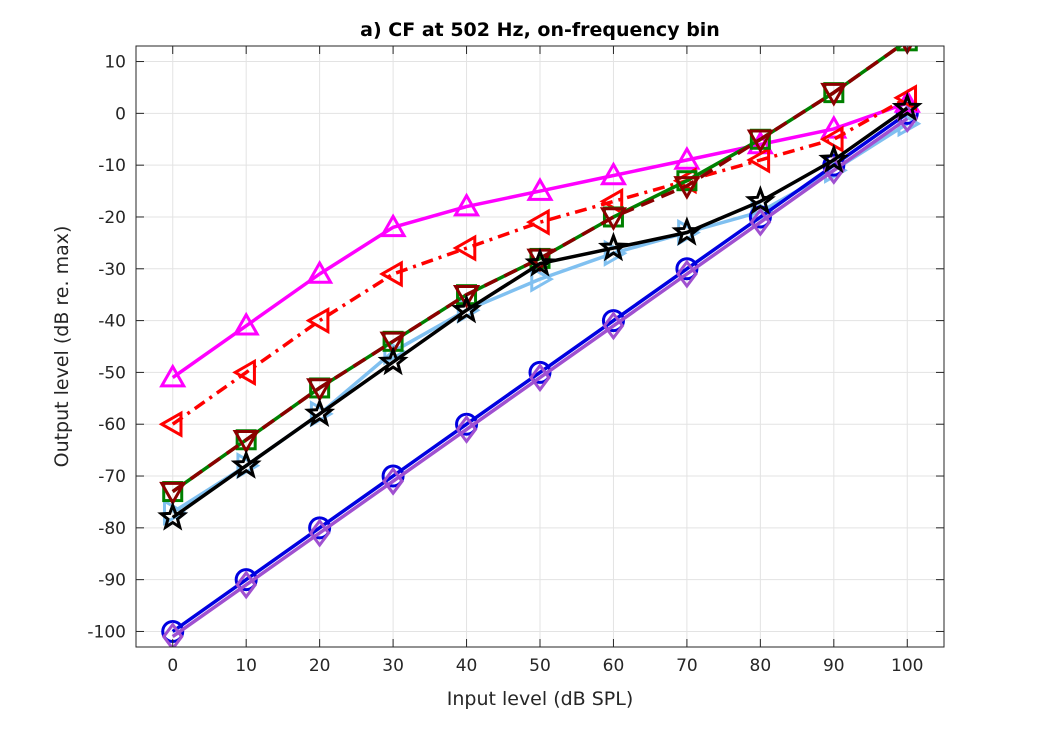 The image size is (1042, 729). Describe the element at coordinates (540, 699) in the screenshot. I see `x-axis-label: Input level (dB SPL)` at that location.